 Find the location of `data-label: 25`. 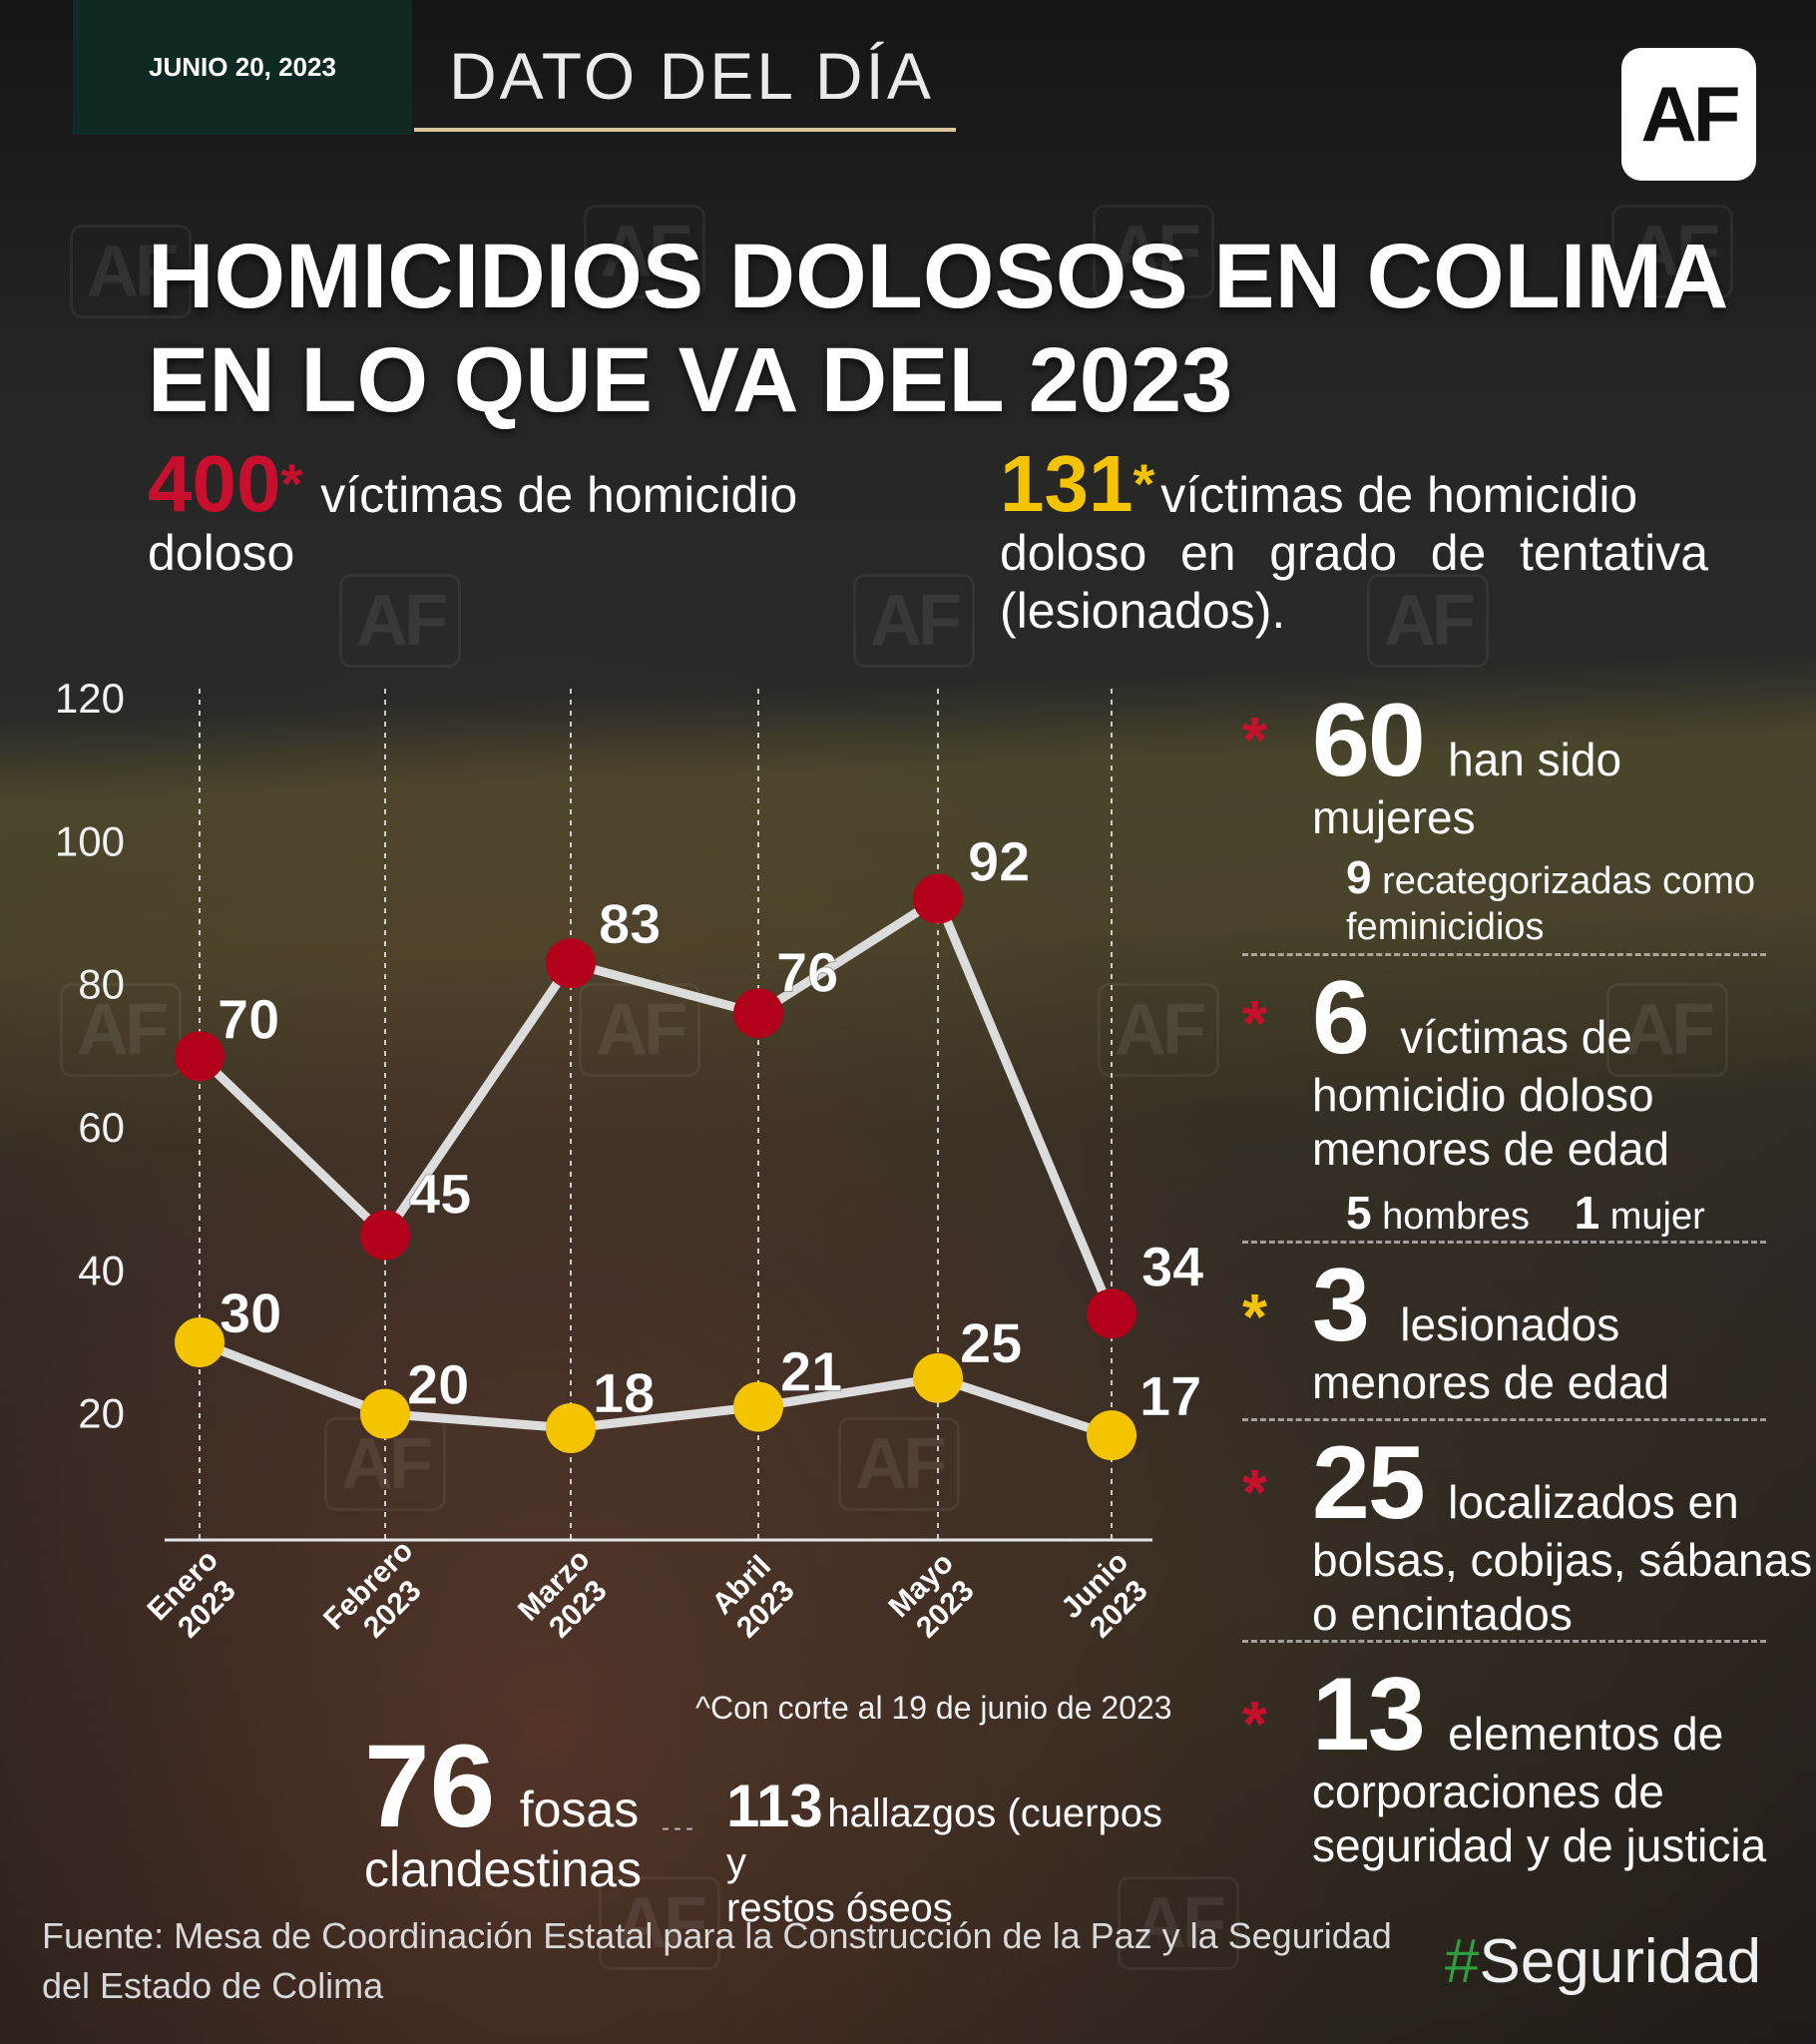

data-label: 25 is located at coordinates (991, 1342).